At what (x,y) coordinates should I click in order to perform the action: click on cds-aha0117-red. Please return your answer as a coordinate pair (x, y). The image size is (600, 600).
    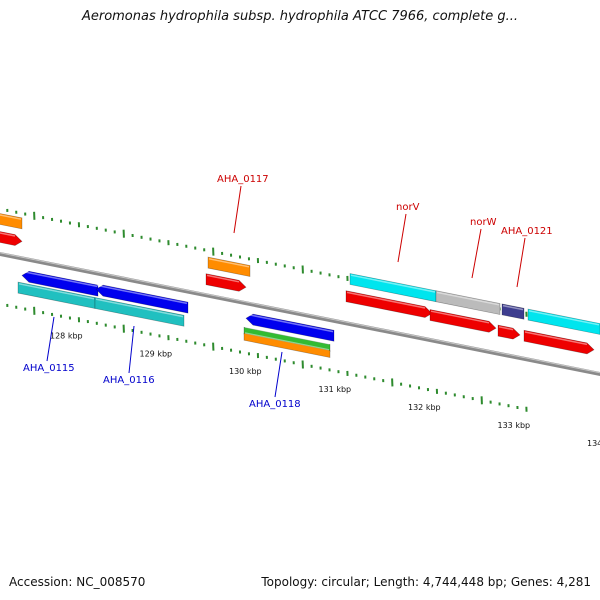
    Looking at the image, I should click on (226, 282).